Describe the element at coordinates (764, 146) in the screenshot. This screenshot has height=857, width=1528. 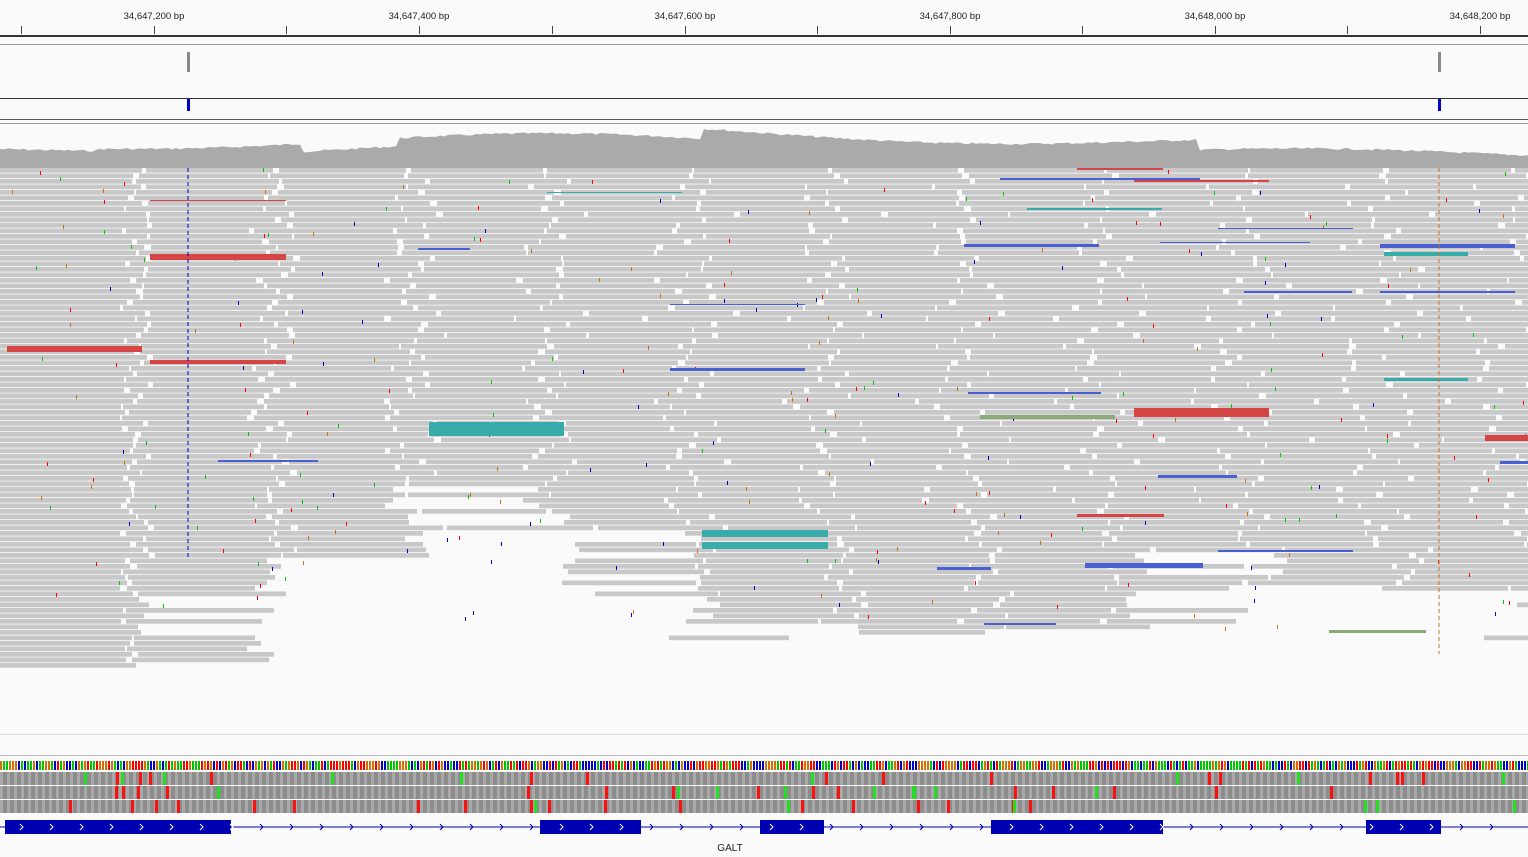
I see `coverage-track` at that location.